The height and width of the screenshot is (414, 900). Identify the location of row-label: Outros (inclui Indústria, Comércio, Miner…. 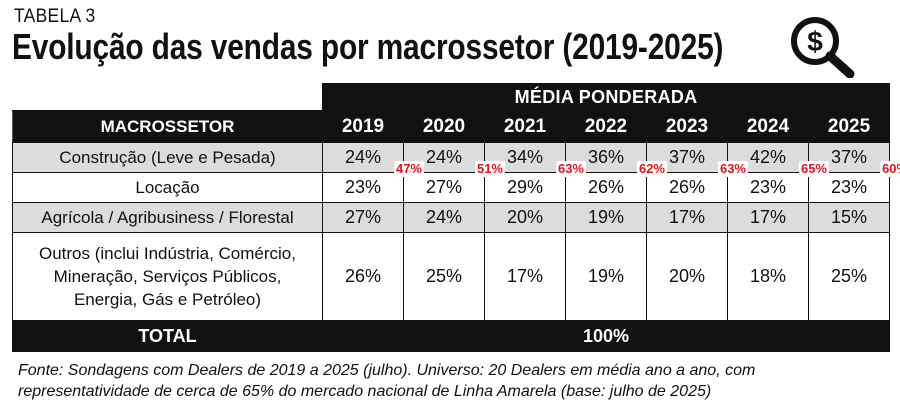
(167, 276).